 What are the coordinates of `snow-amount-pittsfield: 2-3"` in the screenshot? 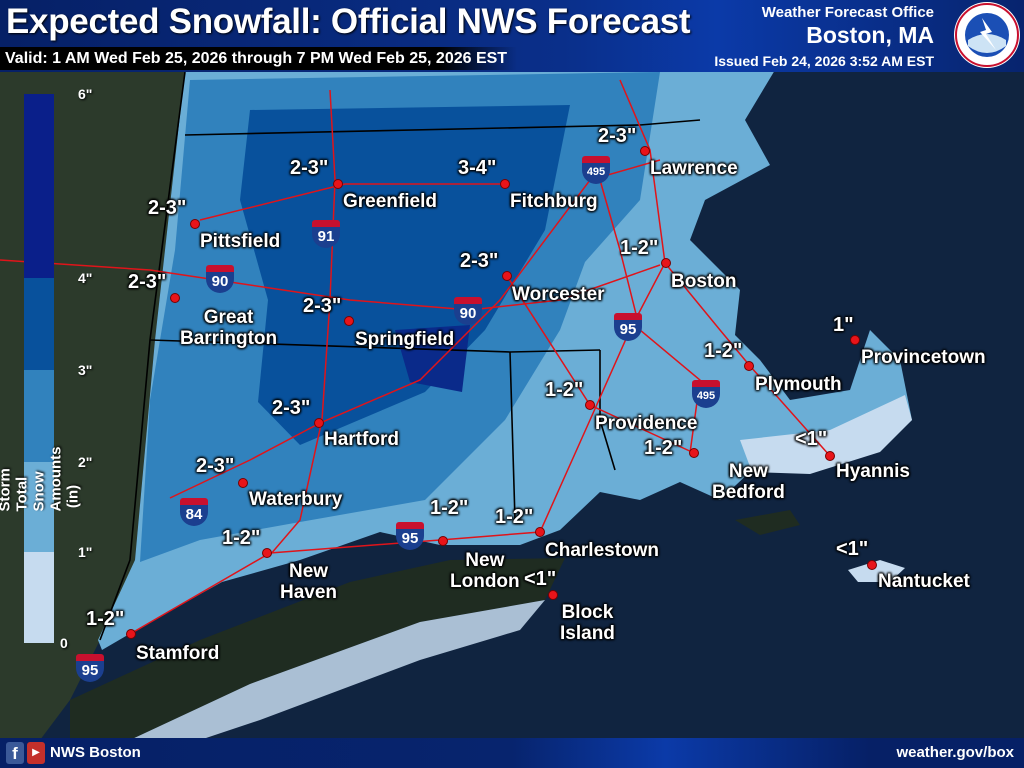 It's located at (167, 208).